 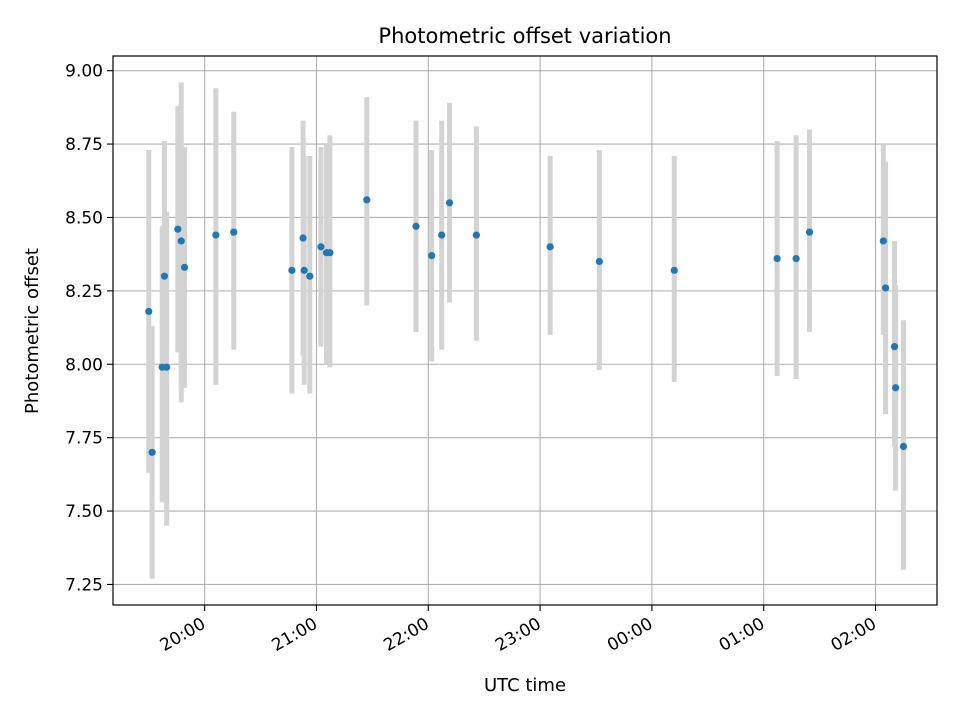 I want to click on x-tick-label: 20:00, so click(x=183, y=635).